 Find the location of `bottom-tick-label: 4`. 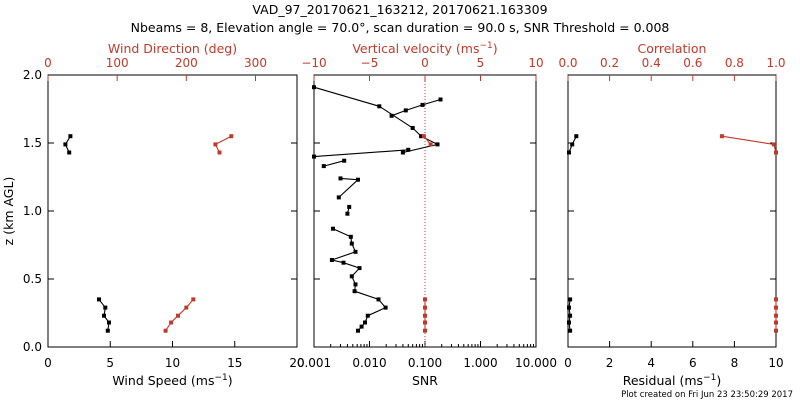

bottom-tick-label: 4 is located at coordinates (651, 363).